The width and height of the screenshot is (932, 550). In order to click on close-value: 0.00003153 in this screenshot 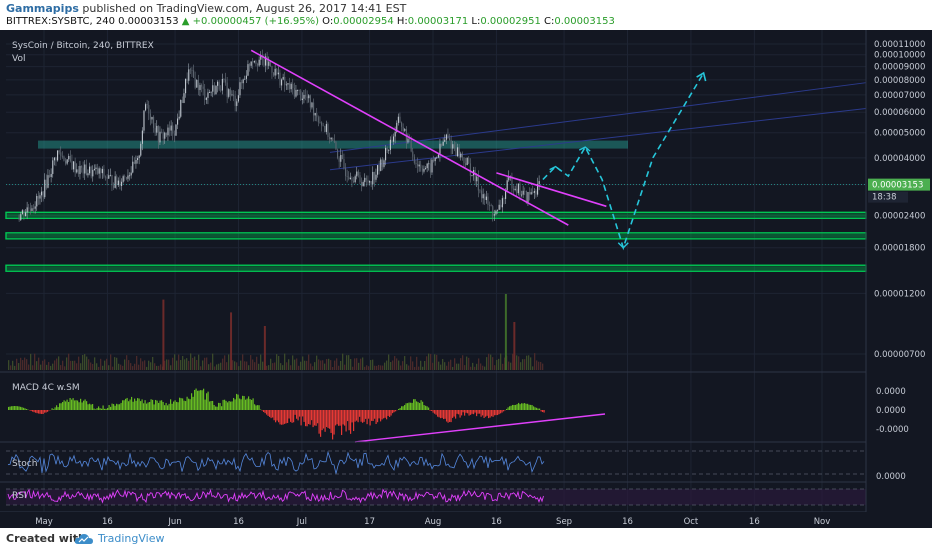, I will do `click(584, 21)`.